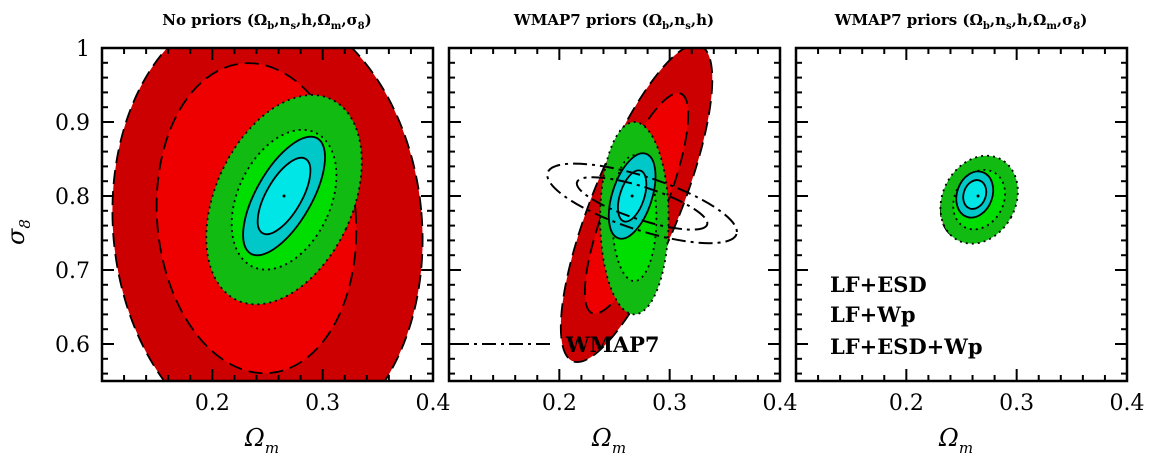 The height and width of the screenshot is (460, 1153). I want to click on color-legend: LF+ESD LF+Wp LF+ESD+Wp, so click(906, 315).